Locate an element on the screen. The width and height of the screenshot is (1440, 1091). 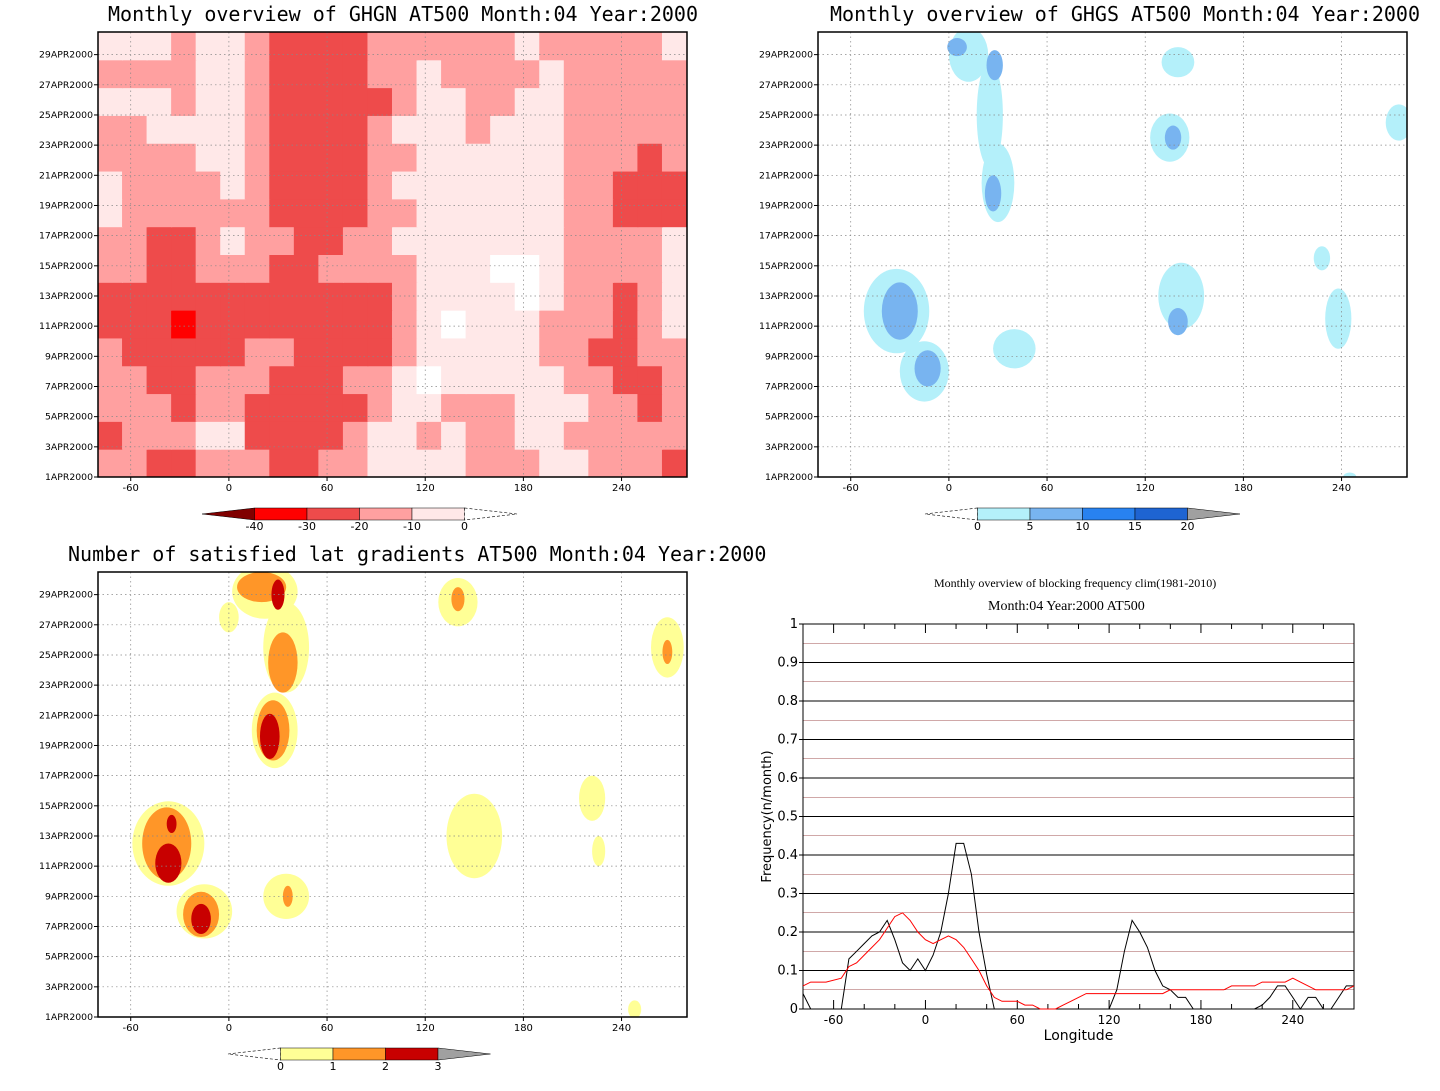
x-tick-label: 0 is located at coordinates (229, 488).